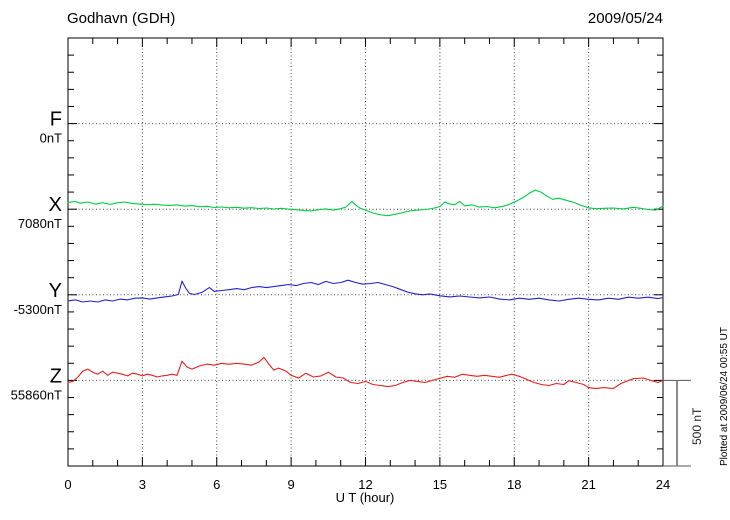 The width and height of the screenshot is (730, 520). What do you see at coordinates (56, 120) in the screenshot?
I see `trace-letter-F: F` at bounding box center [56, 120].